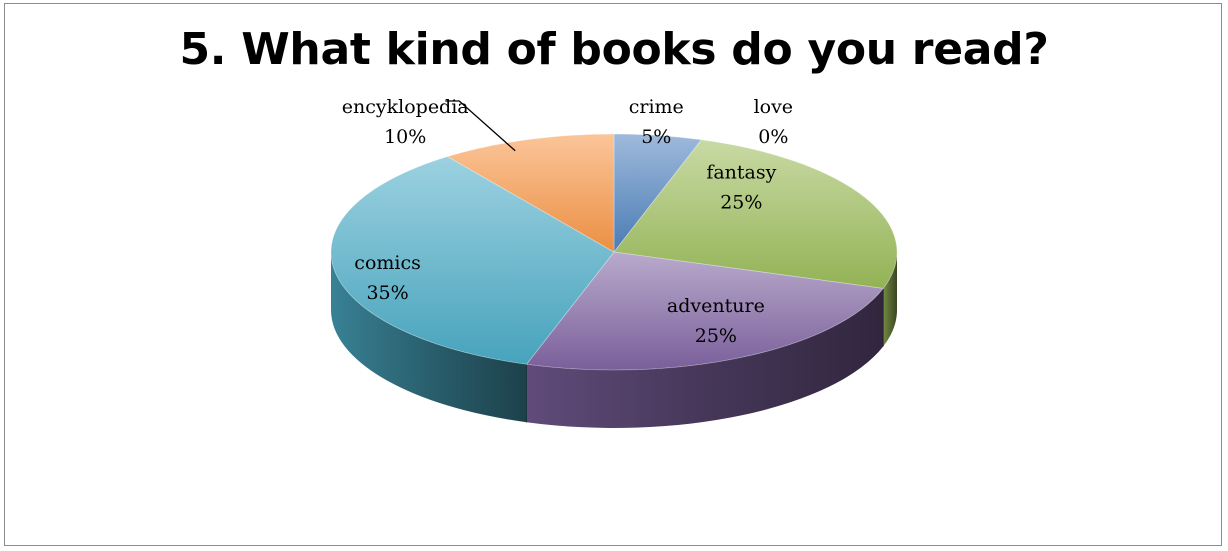 Image resolution: width=1228 pixels, height=551 pixels. What do you see at coordinates (387, 293) in the screenshot?
I see `data-label-value-comics: 35%` at bounding box center [387, 293].